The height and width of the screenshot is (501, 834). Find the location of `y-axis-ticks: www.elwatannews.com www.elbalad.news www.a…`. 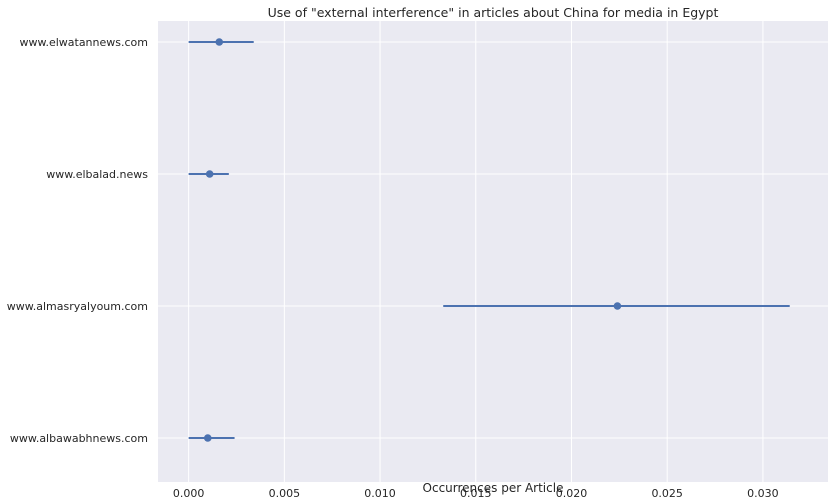

y-axis-ticks: www.elwatannews.com www.elbalad.news www.a… is located at coordinates (77, 240).